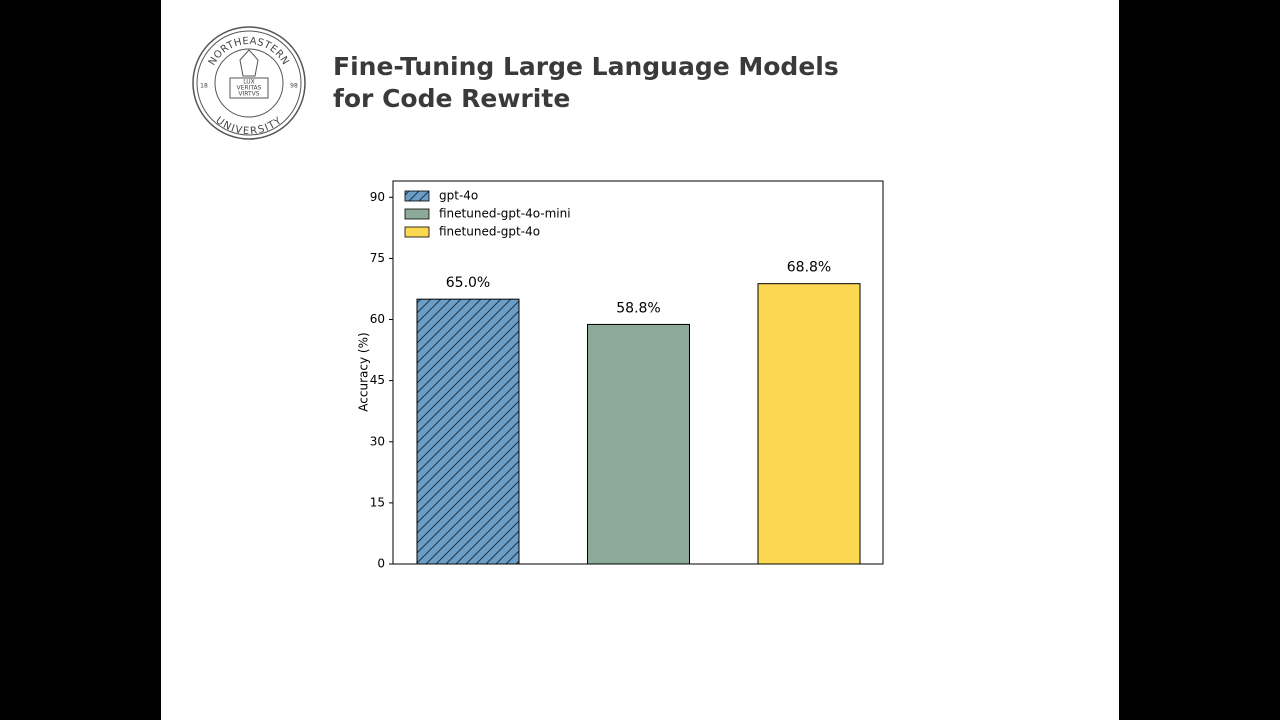 This screenshot has width=1280, height=720. What do you see at coordinates (377, 502) in the screenshot?
I see `y-tick-label: 15` at bounding box center [377, 502].